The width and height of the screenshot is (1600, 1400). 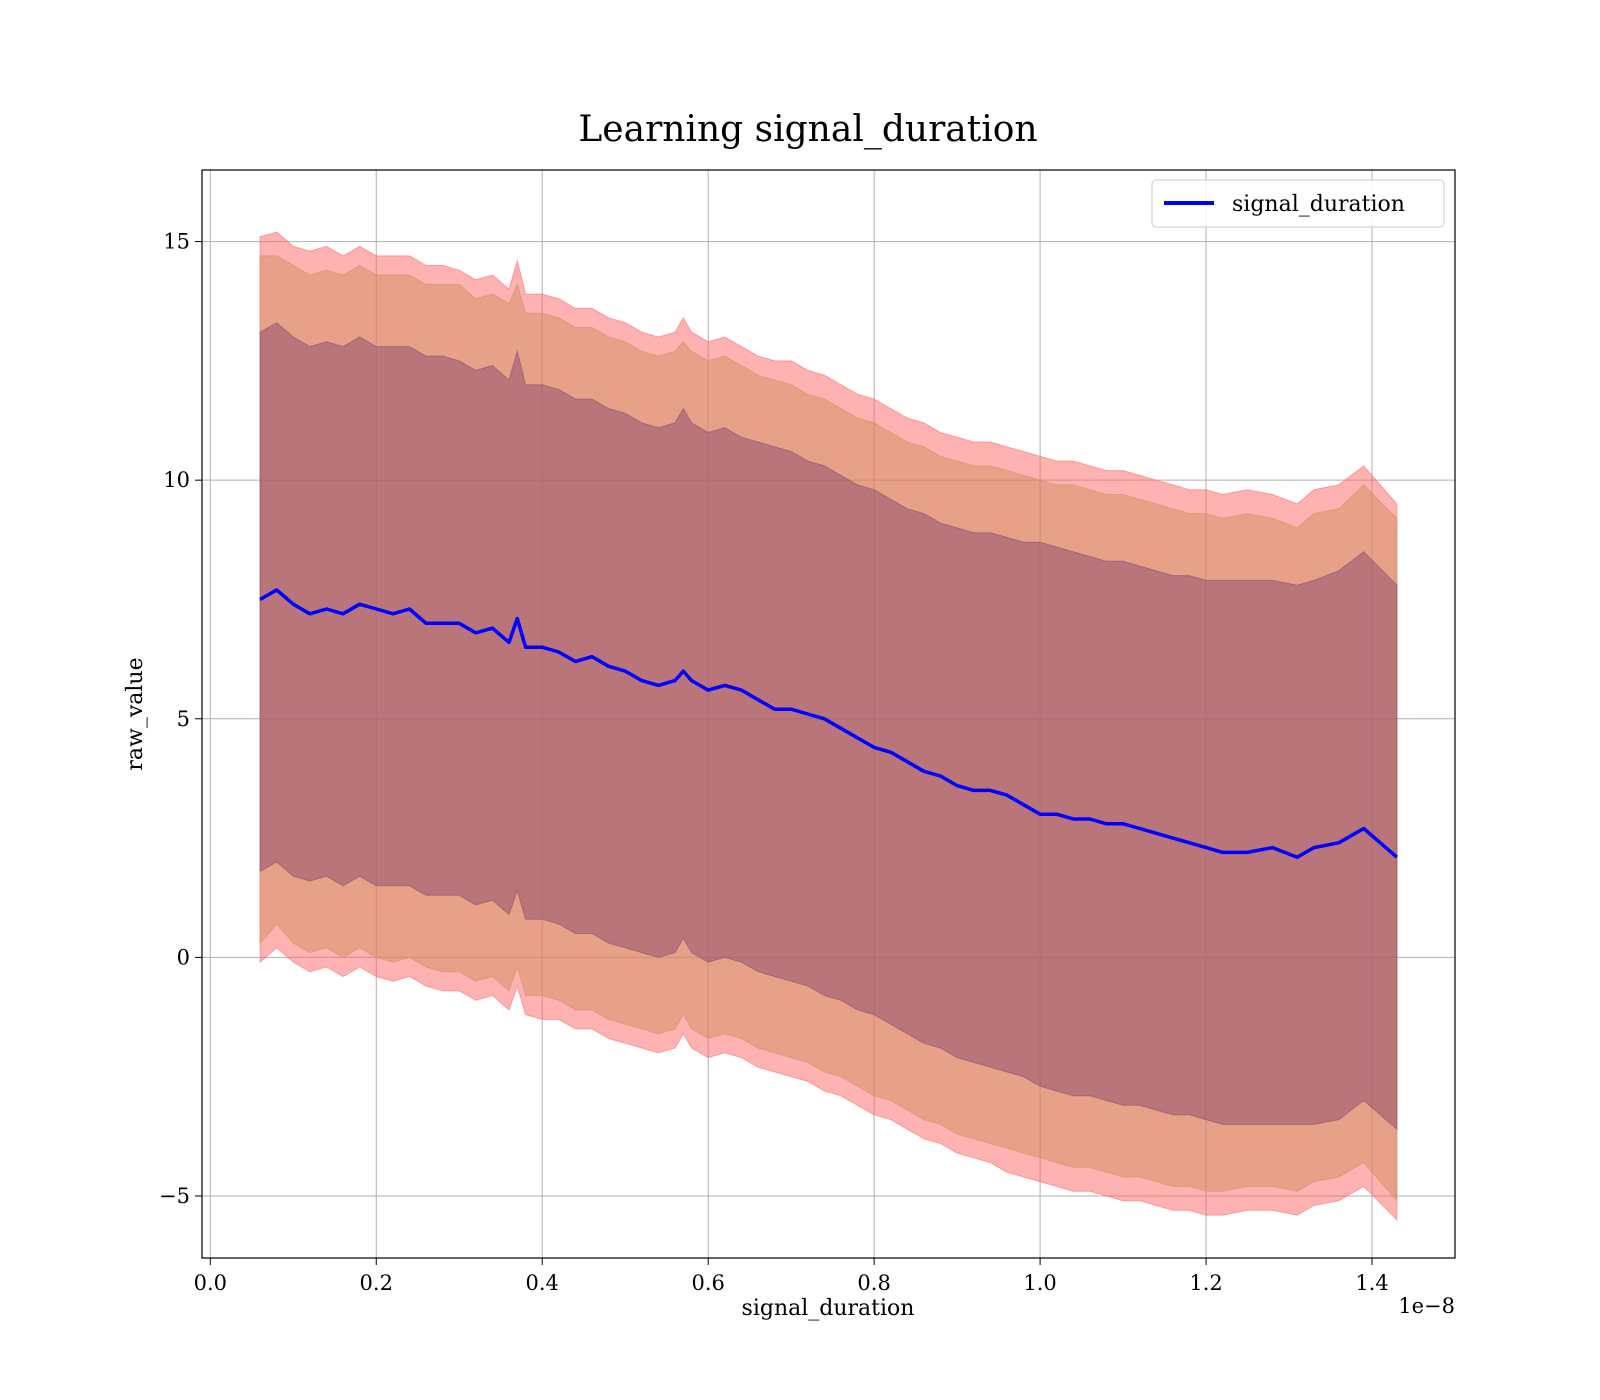 What do you see at coordinates (176, 480) in the screenshot?
I see `y-tick-label: 10` at bounding box center [176, 480].